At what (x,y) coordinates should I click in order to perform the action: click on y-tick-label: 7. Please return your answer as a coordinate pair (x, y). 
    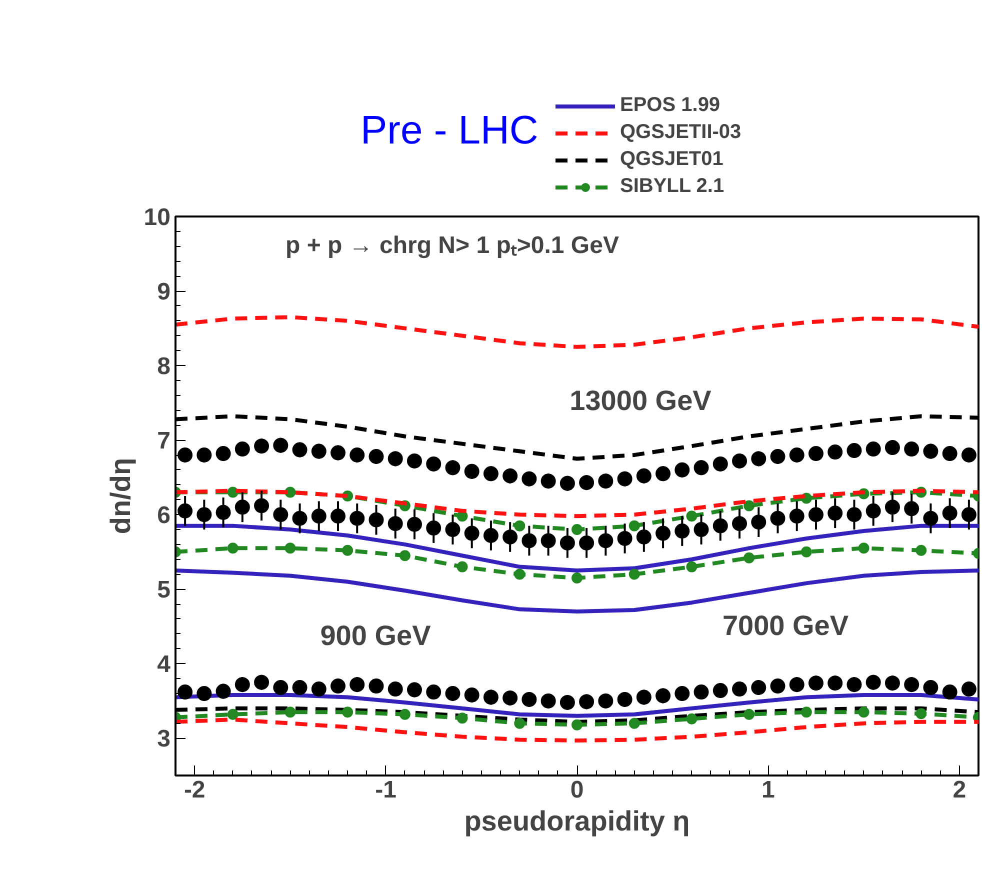
    Looking at the image, I should click on (164, 441).